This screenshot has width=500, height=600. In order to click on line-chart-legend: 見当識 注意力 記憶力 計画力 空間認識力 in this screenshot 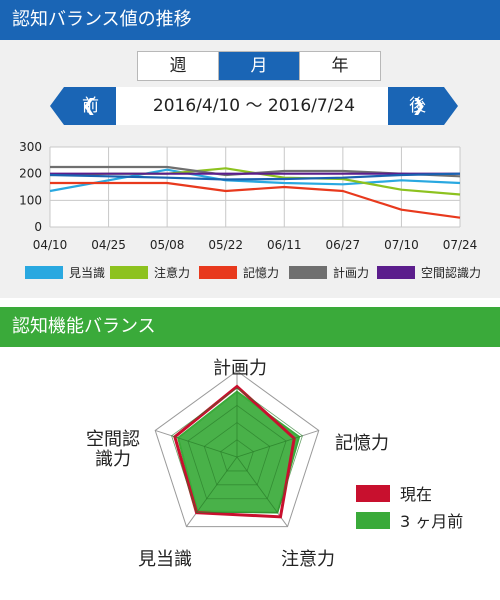, I will do `click(260, 272)`.